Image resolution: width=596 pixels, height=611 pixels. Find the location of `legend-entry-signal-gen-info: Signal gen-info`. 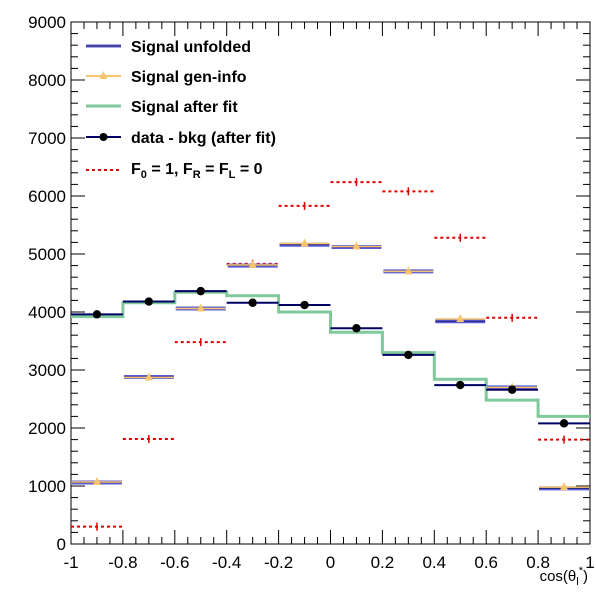

legend-entry-signal-gen-info: Signal gen-info is located at coordinates (166, 77).